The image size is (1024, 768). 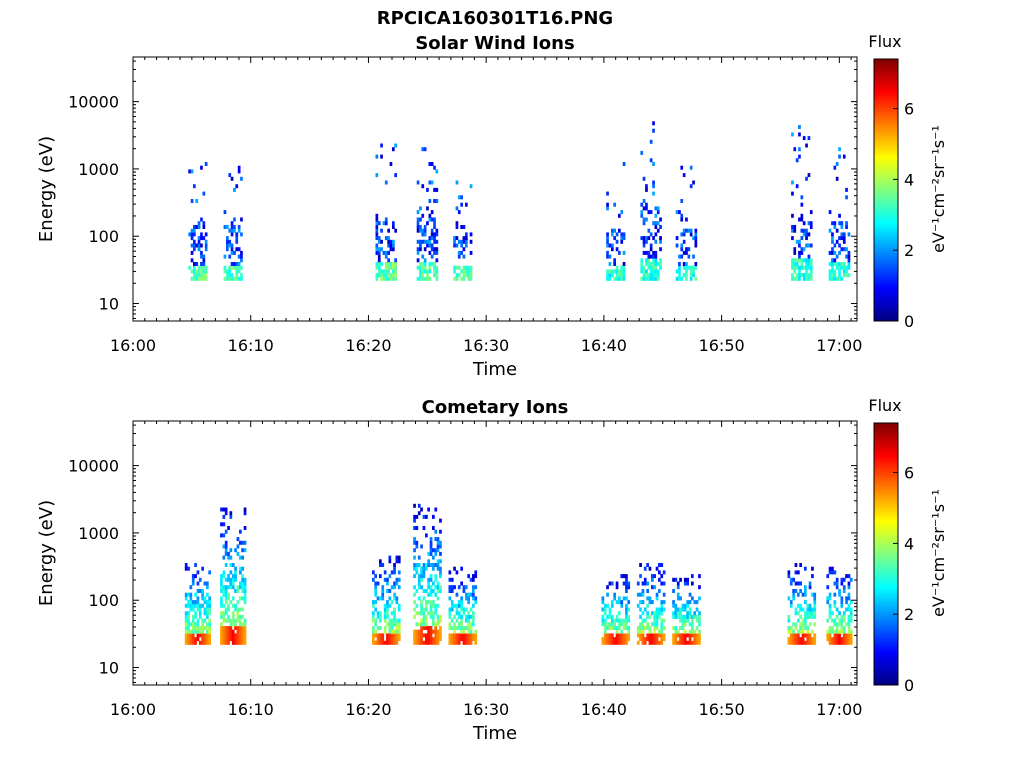 What do you see at coordinates (839, 709) in the screenshot?
I see `x-tick-label: 17:00` at bounding box center [839, 709].